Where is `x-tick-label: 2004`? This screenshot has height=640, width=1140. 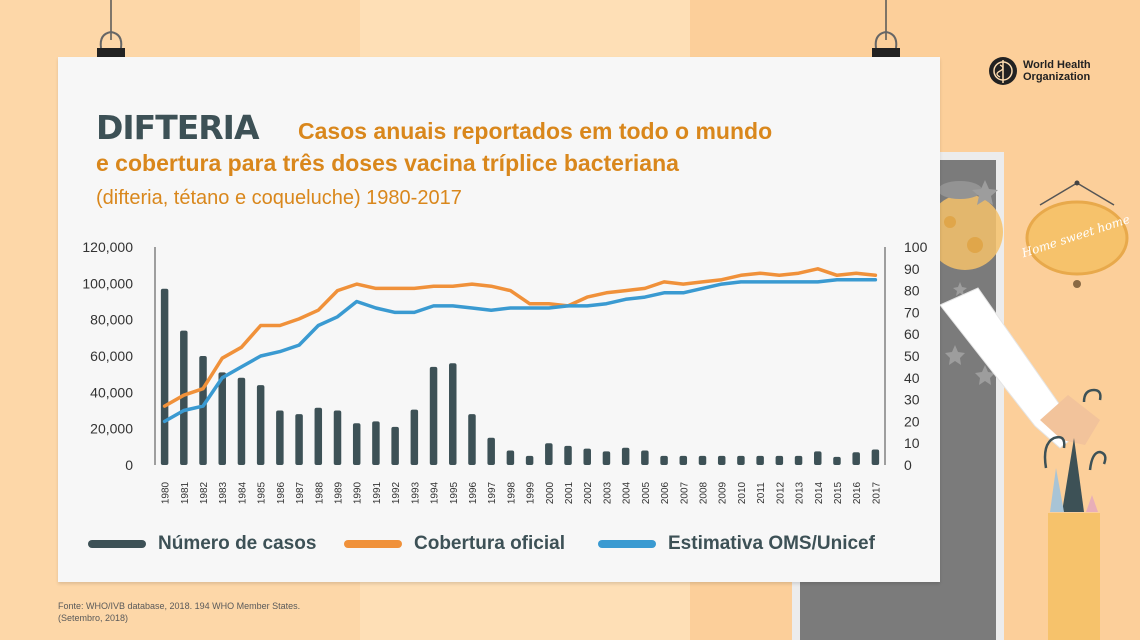 x-tick-label: 2004 is located at coordinates (627, 492).